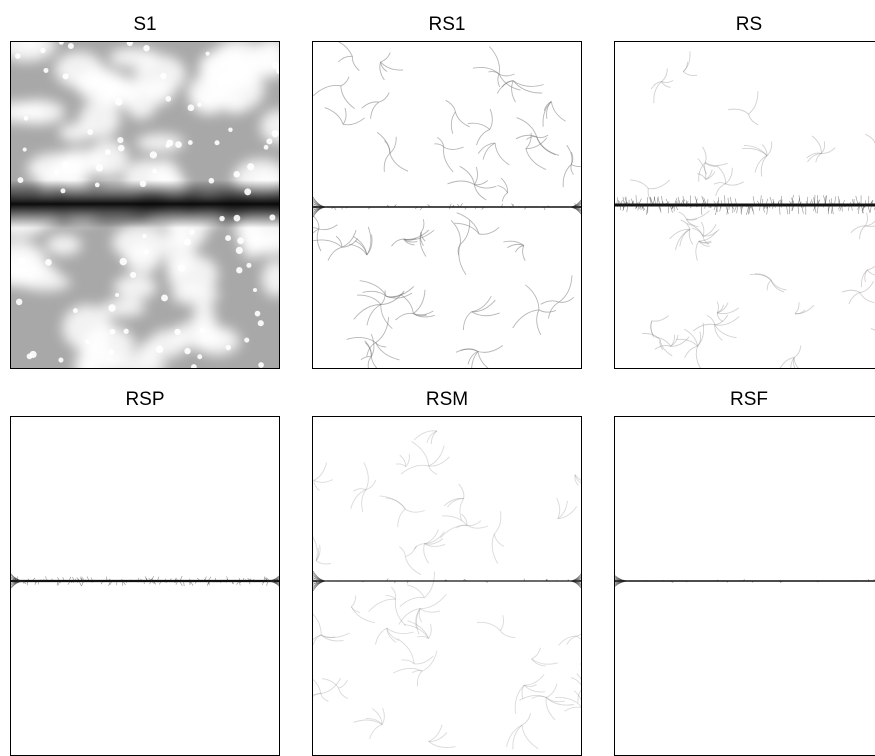 Image resolution: width=875 pixels, height=756 pixels. What do you see at coordinates (145, 586) in the screenshot?
I see `rsp-network` at bounding box center [145, 586].